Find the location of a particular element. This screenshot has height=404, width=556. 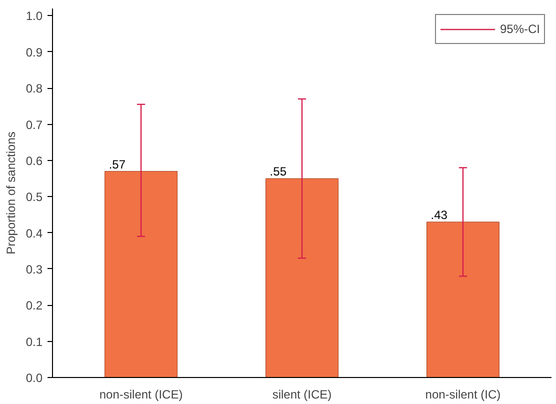

y-tick-label: 0.6 is located at coordinates (34, 161).